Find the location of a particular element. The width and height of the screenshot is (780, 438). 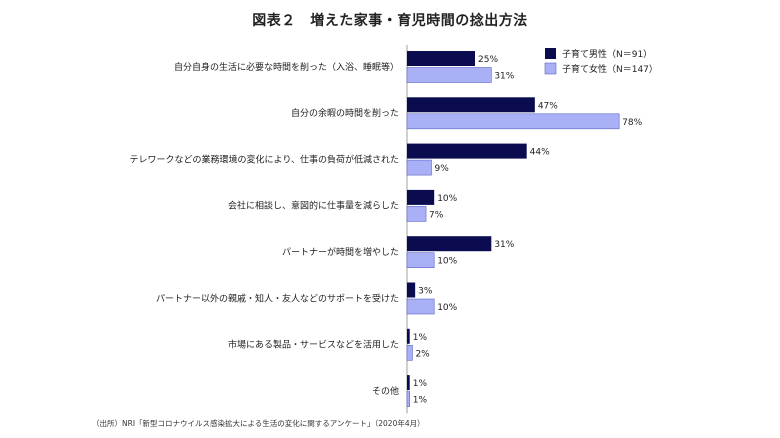

category-label: 自分自身の生活に必要な時間を削った（入浴、睡眠等） is located at coordinates (286, 67).